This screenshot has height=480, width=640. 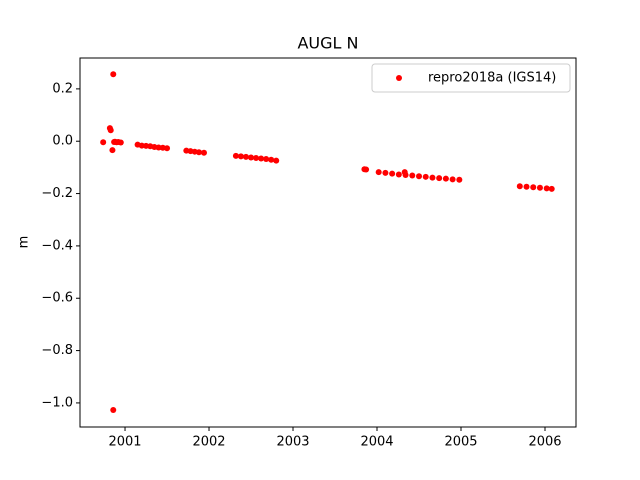 I want to click on y-tick-label: −0.2, so click(x=57, y=193).